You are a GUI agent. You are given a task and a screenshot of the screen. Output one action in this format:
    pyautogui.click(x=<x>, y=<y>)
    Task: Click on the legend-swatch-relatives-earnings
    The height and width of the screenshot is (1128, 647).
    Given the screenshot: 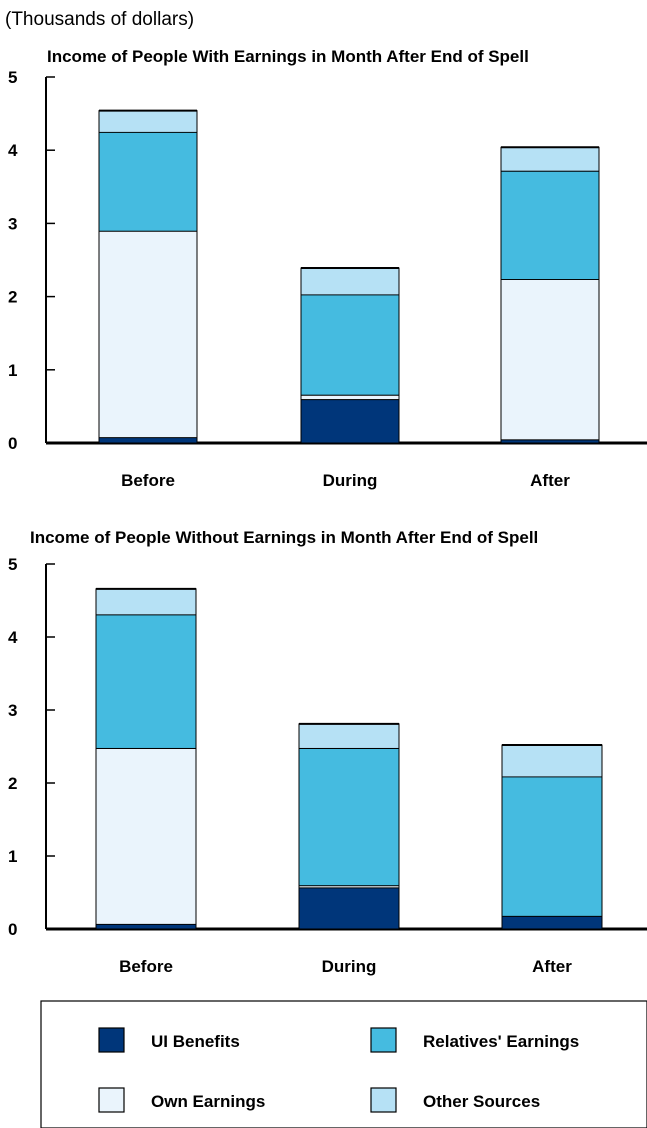 What is the action you would take?
    pyautogui.click(x=383, y=1040)
    